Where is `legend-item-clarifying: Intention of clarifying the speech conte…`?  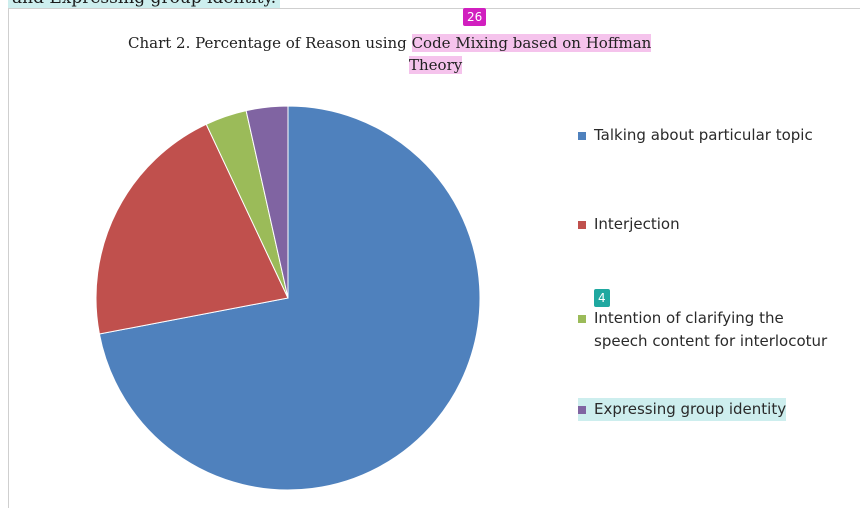 legend-item-clarifying: Intention of clarifying the speech conte… is located at coordinates (706, 330).